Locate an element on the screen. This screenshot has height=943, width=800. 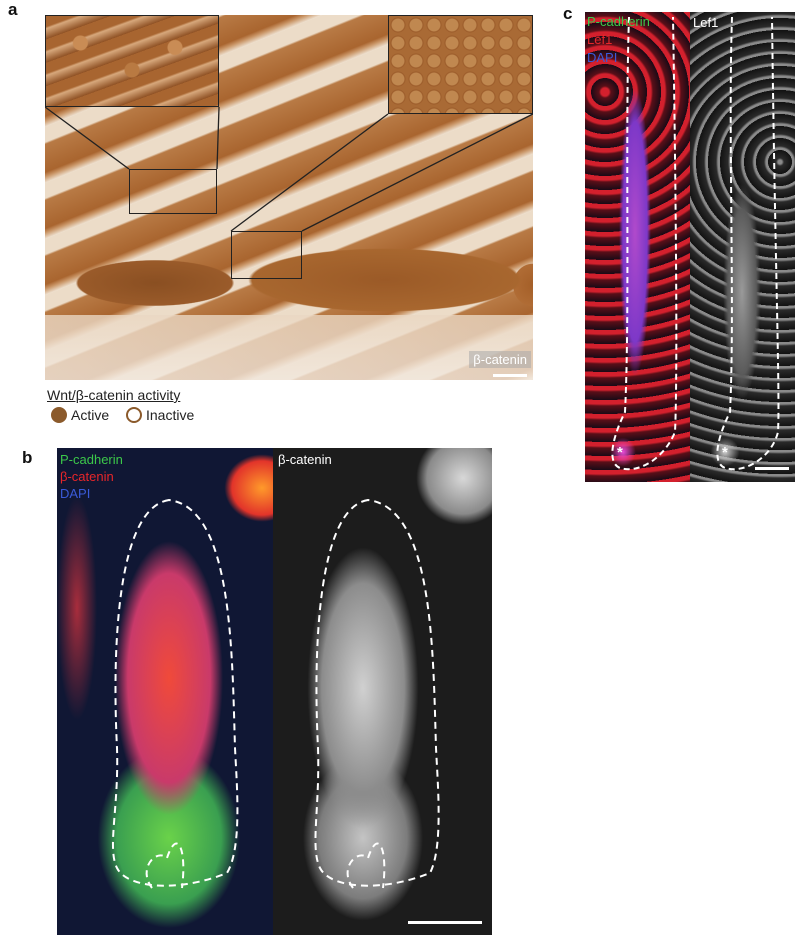
inset-left is located at coordinates (132, 61).